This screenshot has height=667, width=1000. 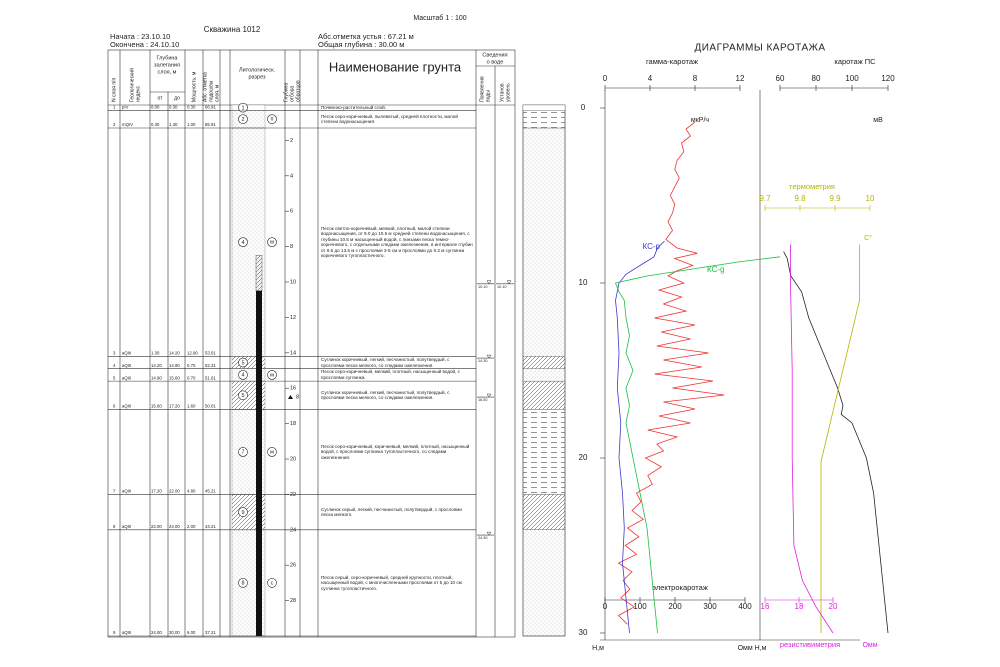 I want to click on axis-tick-label: 9.7, so click(x=765, y=198).